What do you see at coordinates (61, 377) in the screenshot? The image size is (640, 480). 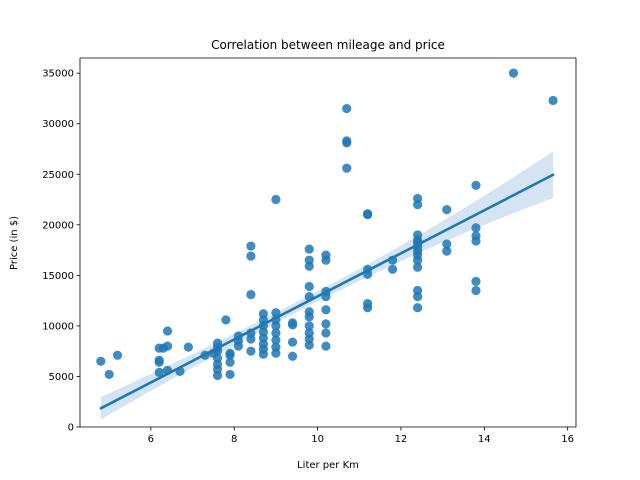 I see `y-tick-label: 5000` at bounding box center [61, 377].